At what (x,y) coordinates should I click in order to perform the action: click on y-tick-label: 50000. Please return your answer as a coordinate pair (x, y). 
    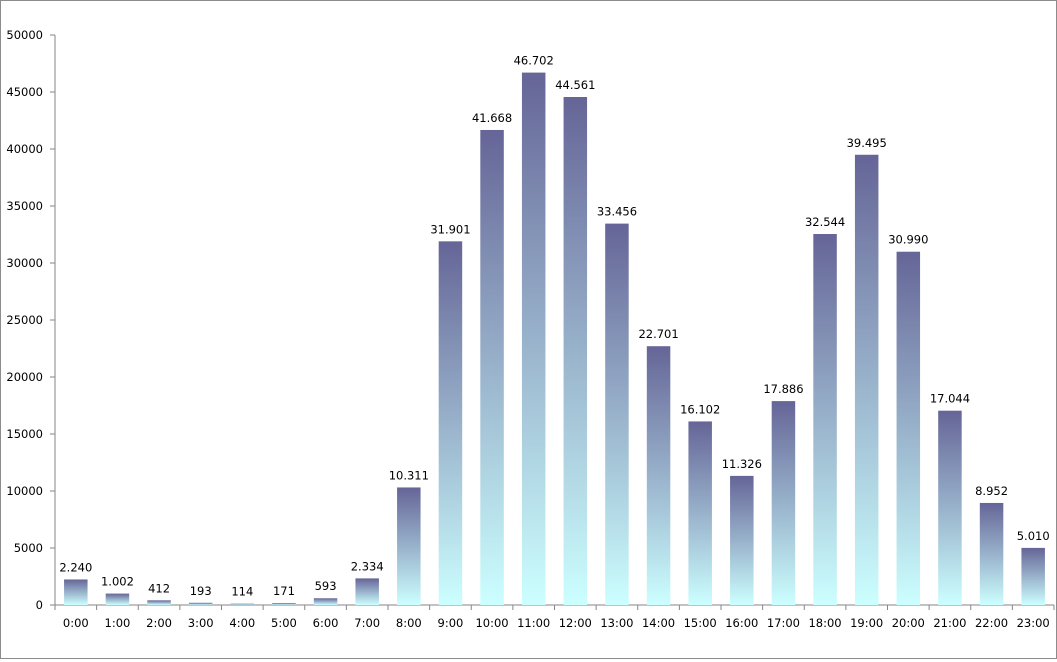
    Looking at the image, I should click on (24, 35).